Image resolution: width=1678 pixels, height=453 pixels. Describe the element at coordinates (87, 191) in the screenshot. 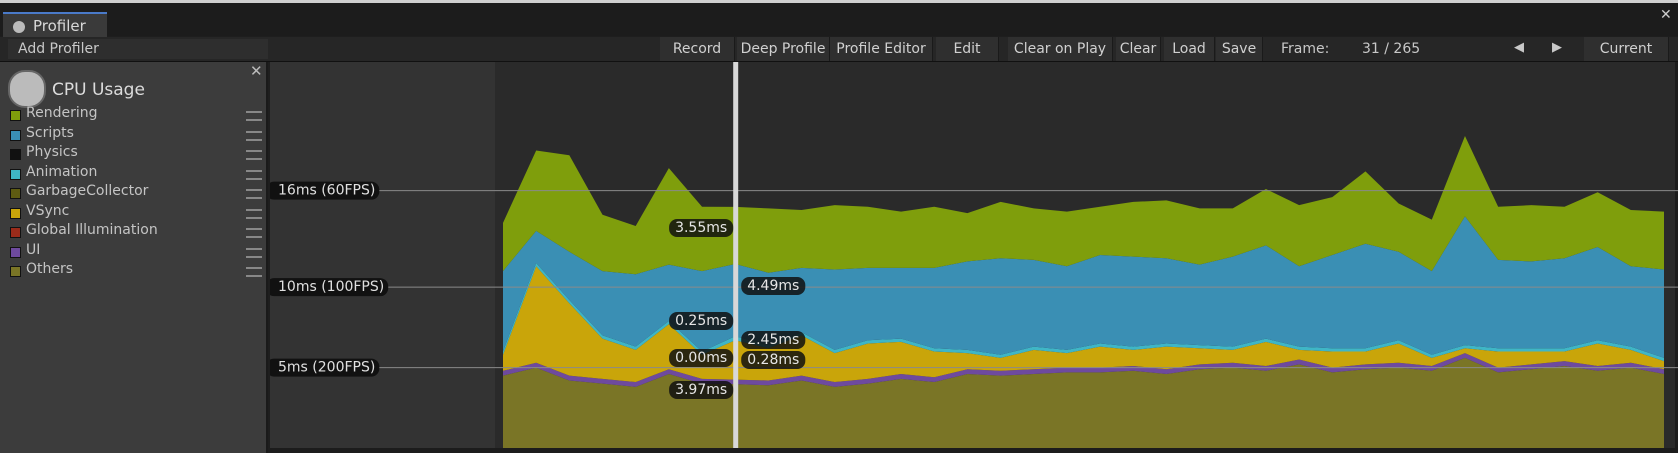

I see `legend-label: GarbageCollector` at that location.